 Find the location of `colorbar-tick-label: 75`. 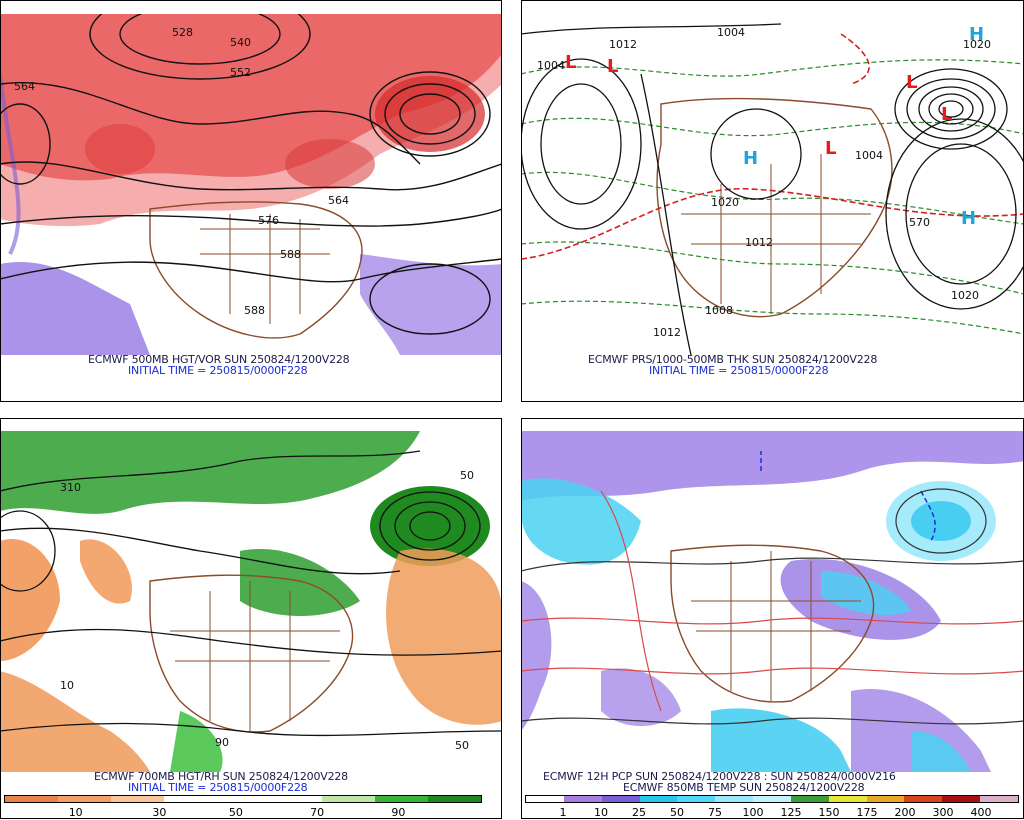

colorbar-tick-label: 75 is located at coordinates (715, 812).